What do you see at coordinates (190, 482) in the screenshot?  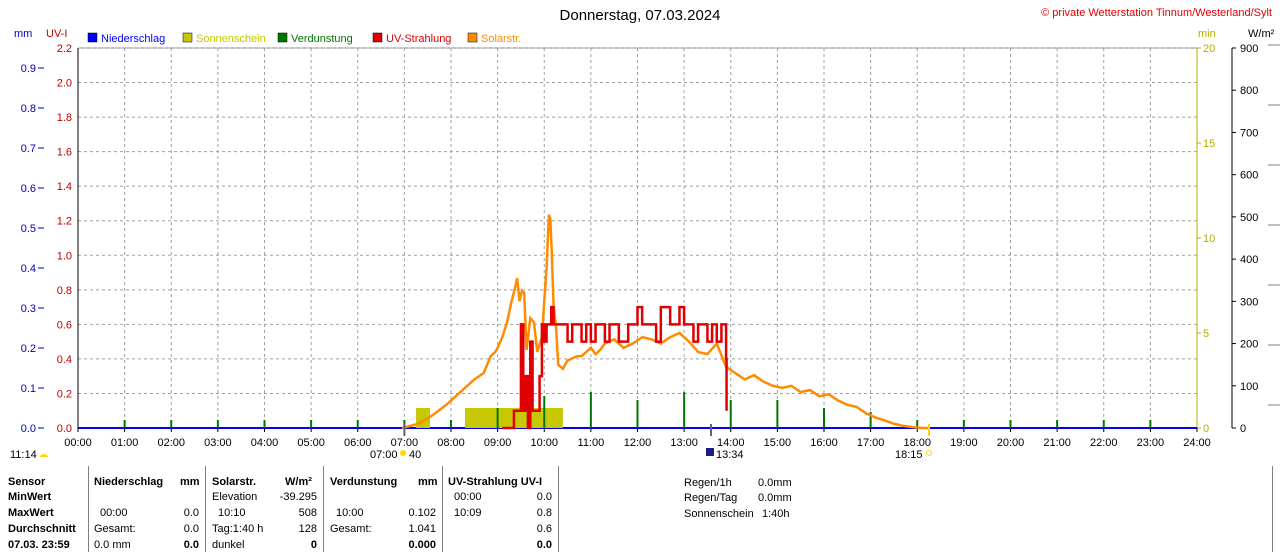 I see `niederschlag-unit: mm` at bounding box center [190, 482].